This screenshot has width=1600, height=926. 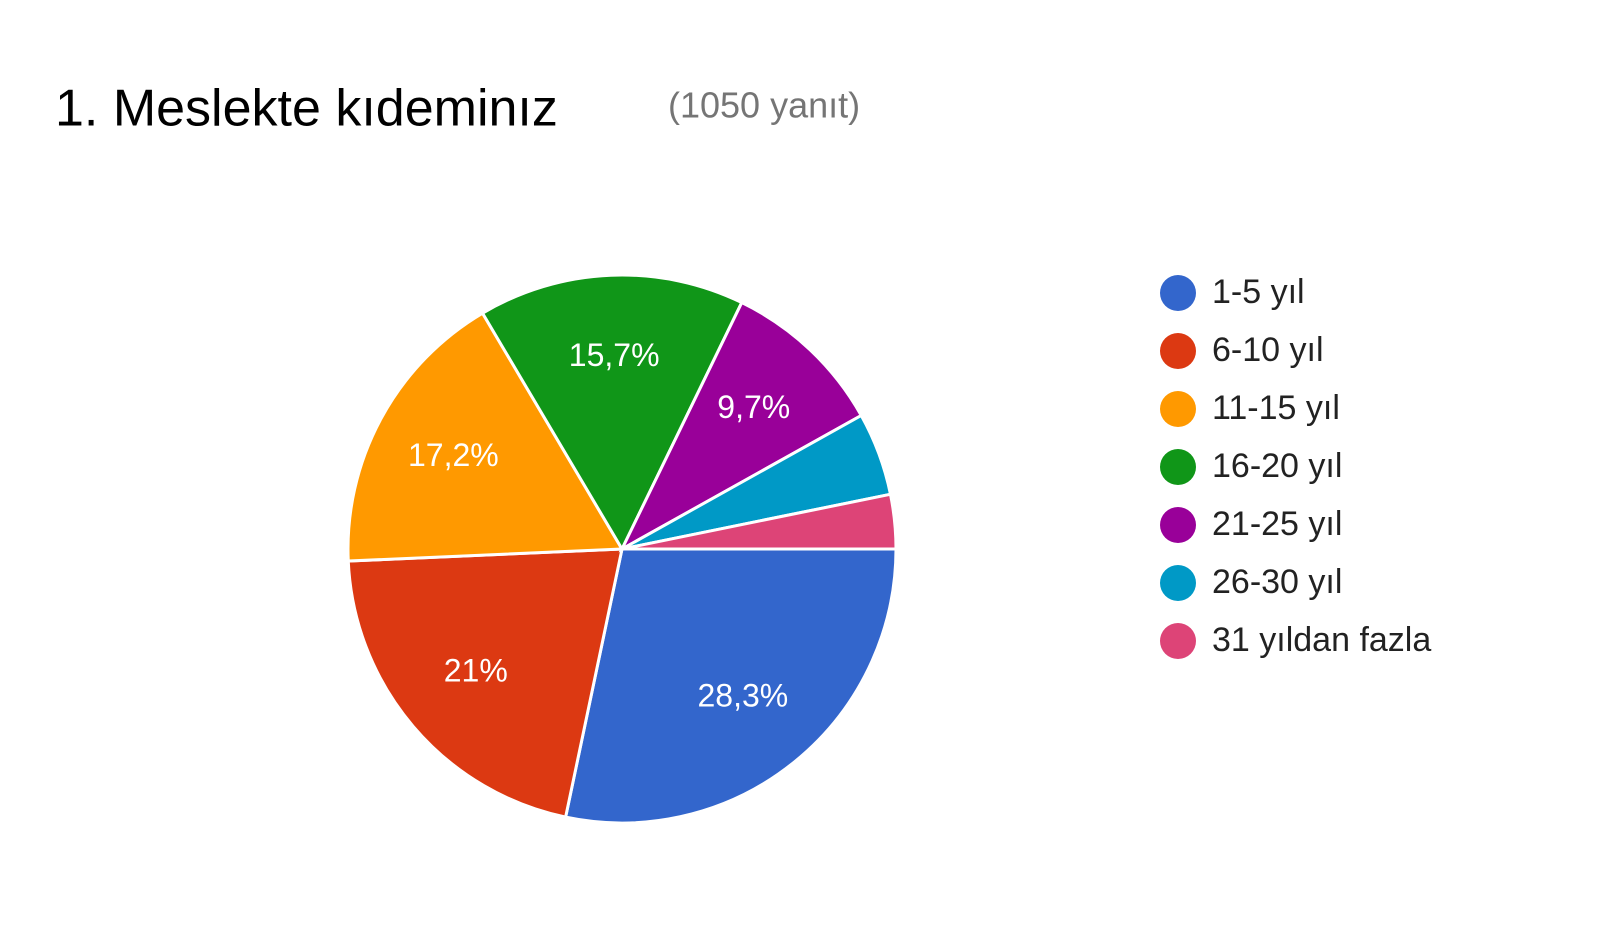 What do you see at coordinates (1268, 350) in the screenshot?
I see `legend-label: 6-10 yıl` at bounding box center [1268, 350].